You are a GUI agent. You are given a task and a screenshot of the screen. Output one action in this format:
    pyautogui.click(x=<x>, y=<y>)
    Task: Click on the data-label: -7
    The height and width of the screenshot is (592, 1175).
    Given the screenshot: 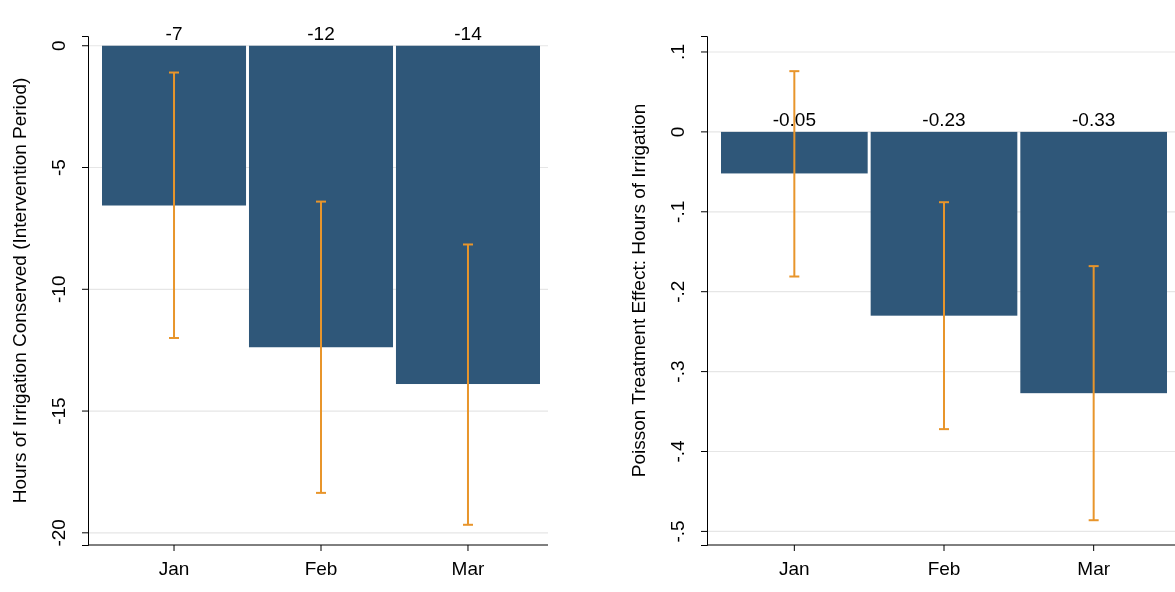 What is the action you would take?
    pyautogui.click(x=174, y=33)
    